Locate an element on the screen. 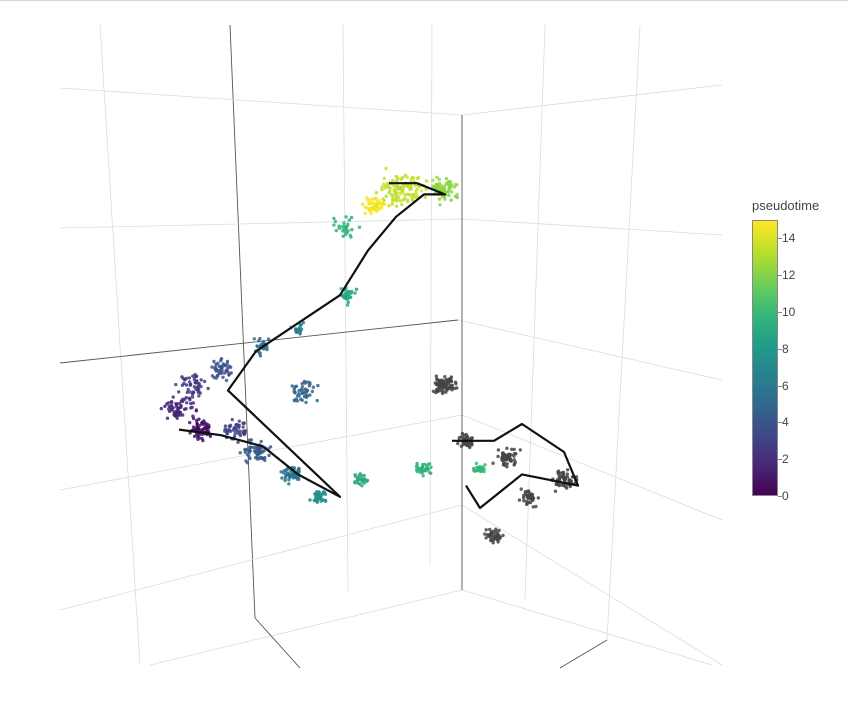 The image size is (848, 707). trajectory-line is located at coordinates (312, 340).